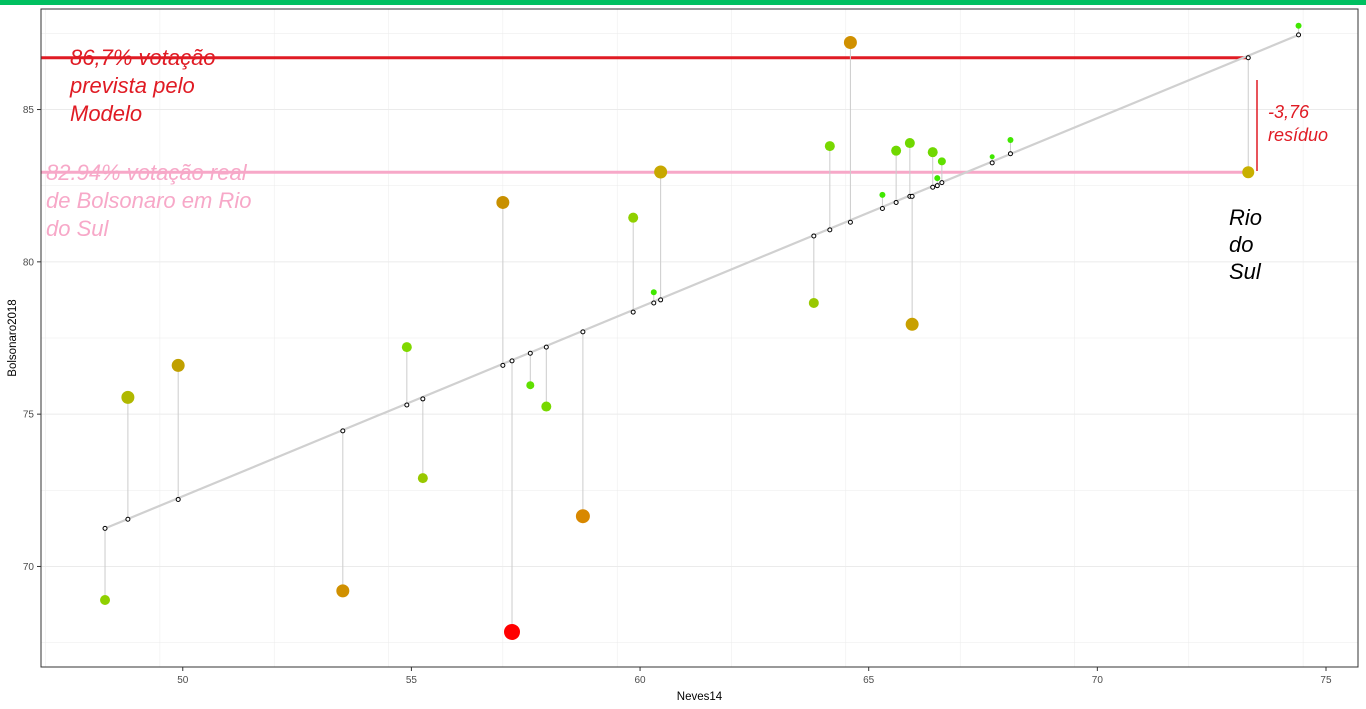 The height and width of the screenshot is (709, 1366). I want to click on predicted-annotation-line: Modelo, so click(106, 113).